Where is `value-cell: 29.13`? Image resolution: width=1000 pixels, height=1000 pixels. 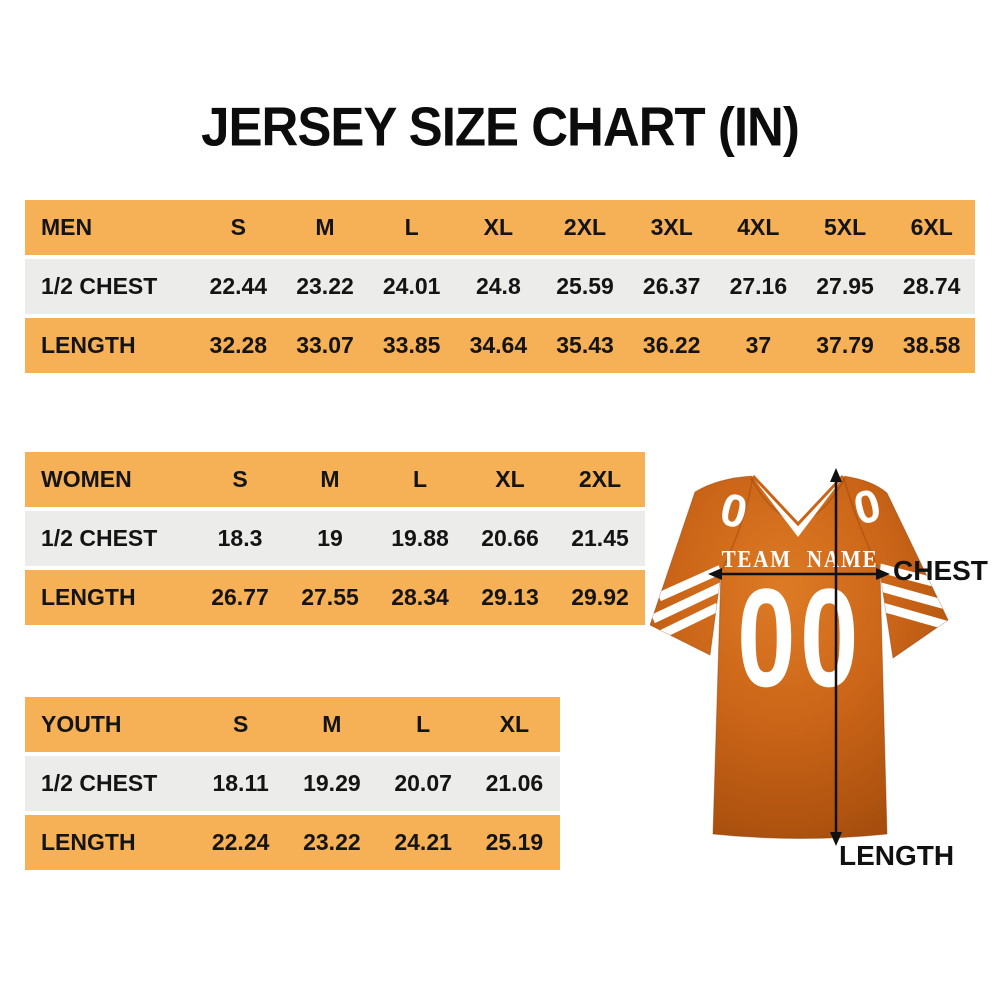 value-cell: 29.13 is located at coordinates (510, 597).